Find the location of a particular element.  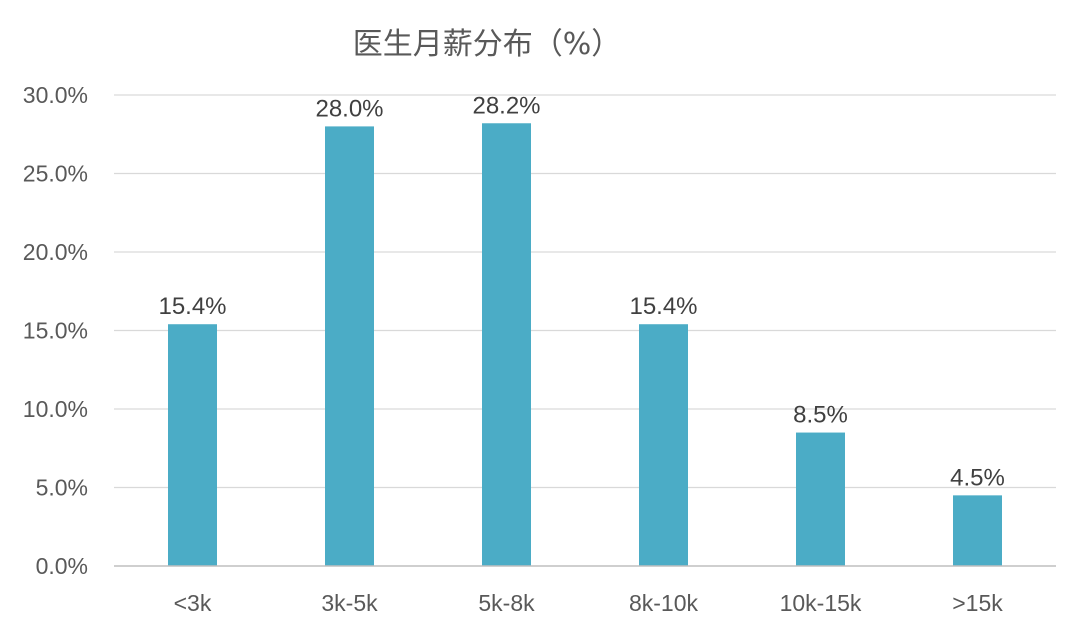

data-label: 8.5% is located at coordinates (820, 415).